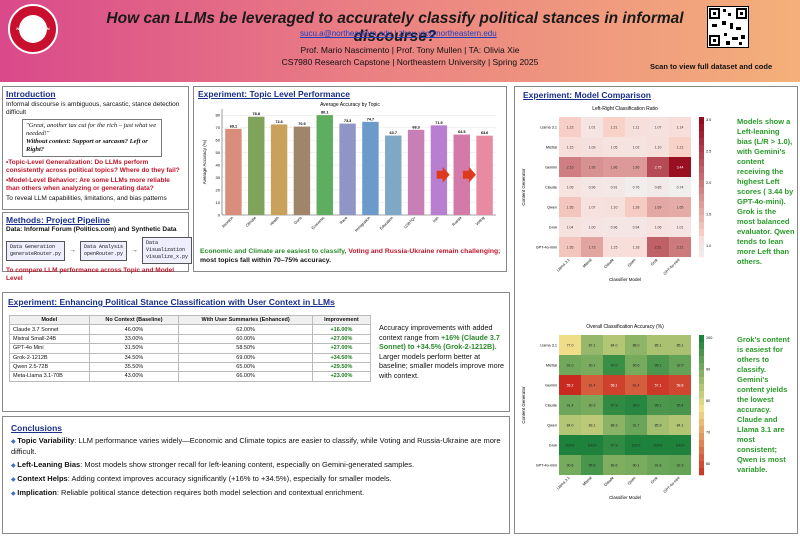 This screenshot has width=800, height=537. I want to click on heatmap-cell-value: 0.76, so click(636, 187).